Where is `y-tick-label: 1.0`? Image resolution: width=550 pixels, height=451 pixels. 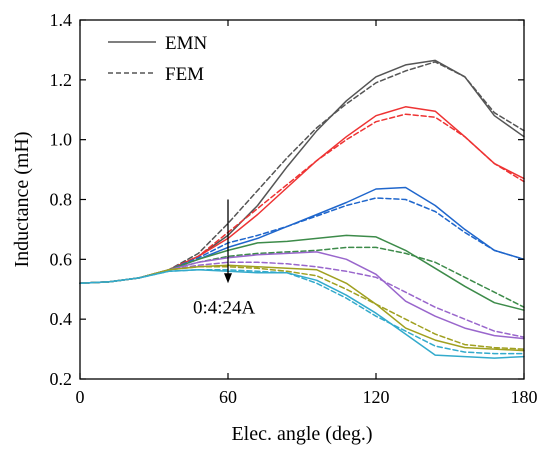 y-tick-label: 1.0 is located at coordinates (61, 140).